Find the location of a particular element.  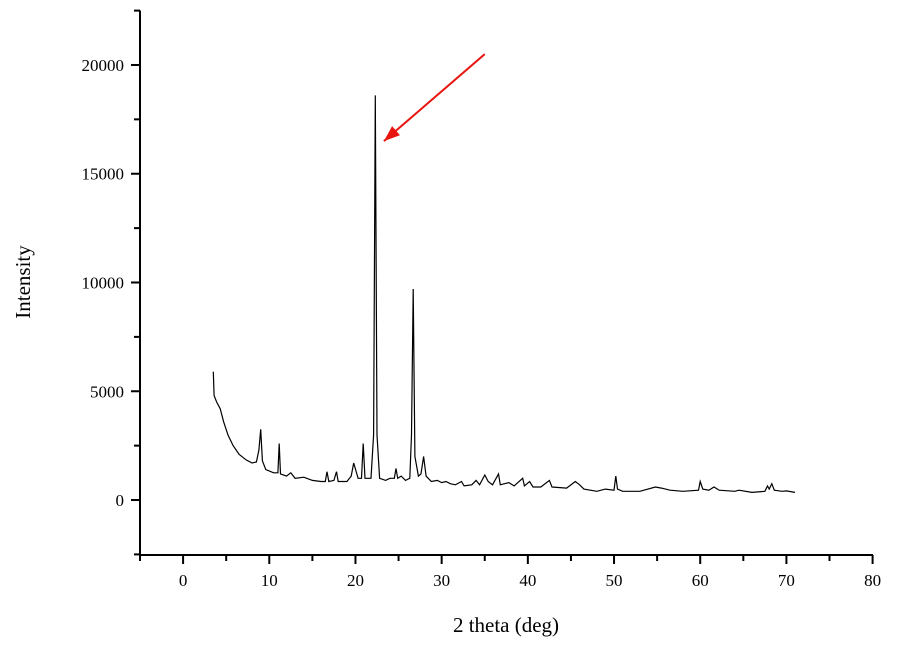

y-tick-label: 15000 is located at coordinates (103, 174).